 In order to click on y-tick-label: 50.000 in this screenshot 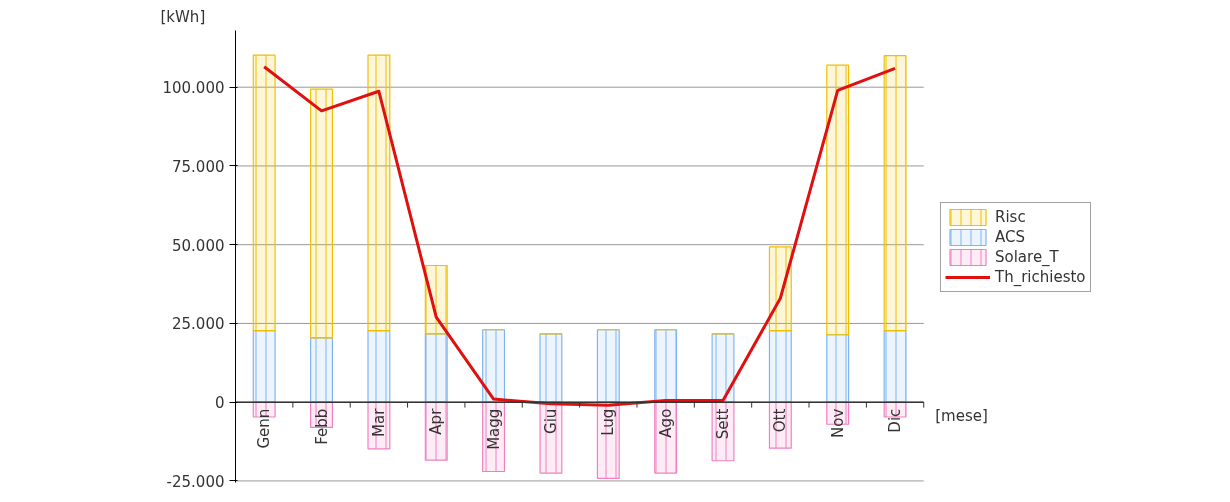, I will do `click(198, 245)`.